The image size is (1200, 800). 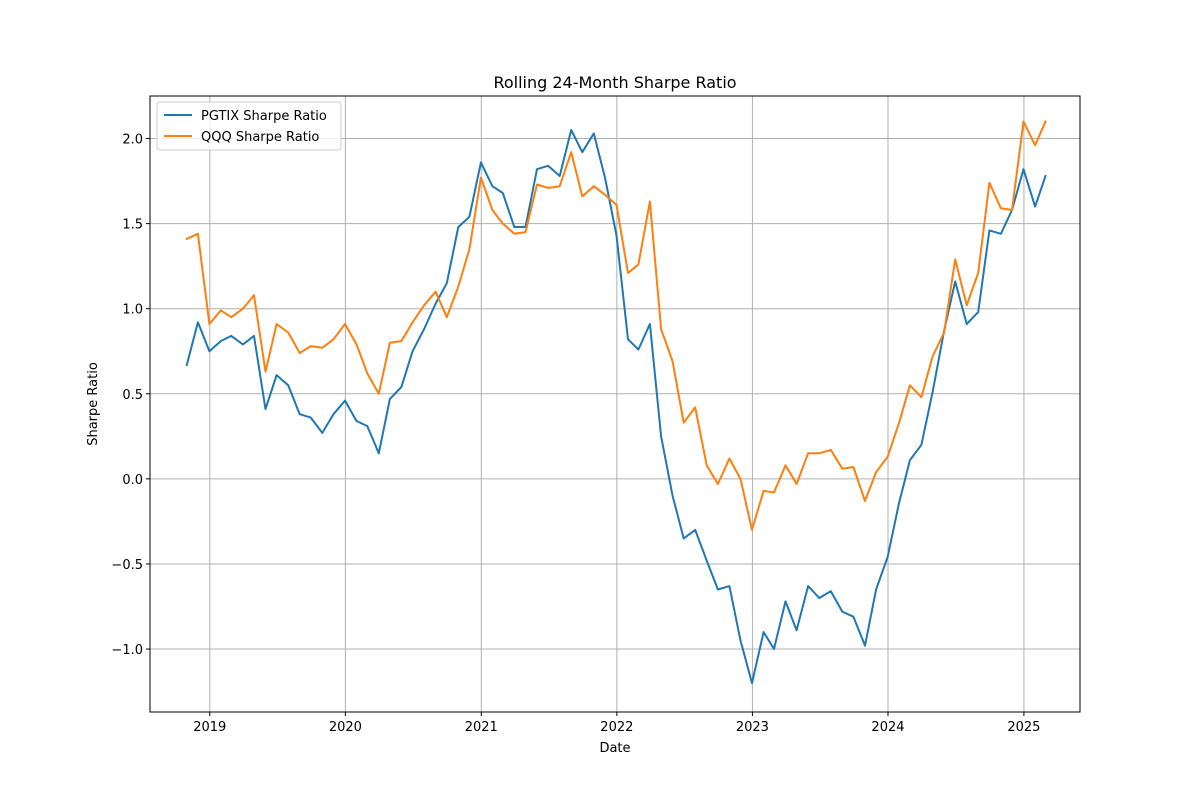 I want to click on x-tick-label: 2020, so click(x=345, y=727).